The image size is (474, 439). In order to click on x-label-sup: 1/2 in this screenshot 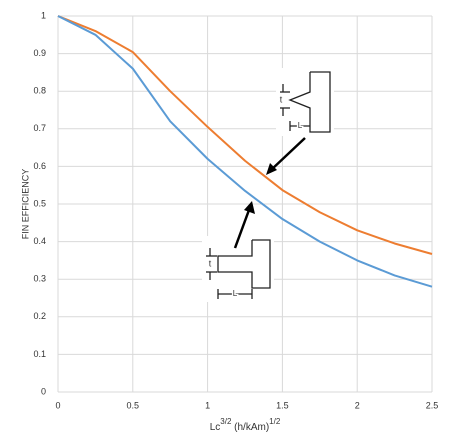, I will do `click(275, 421)`.